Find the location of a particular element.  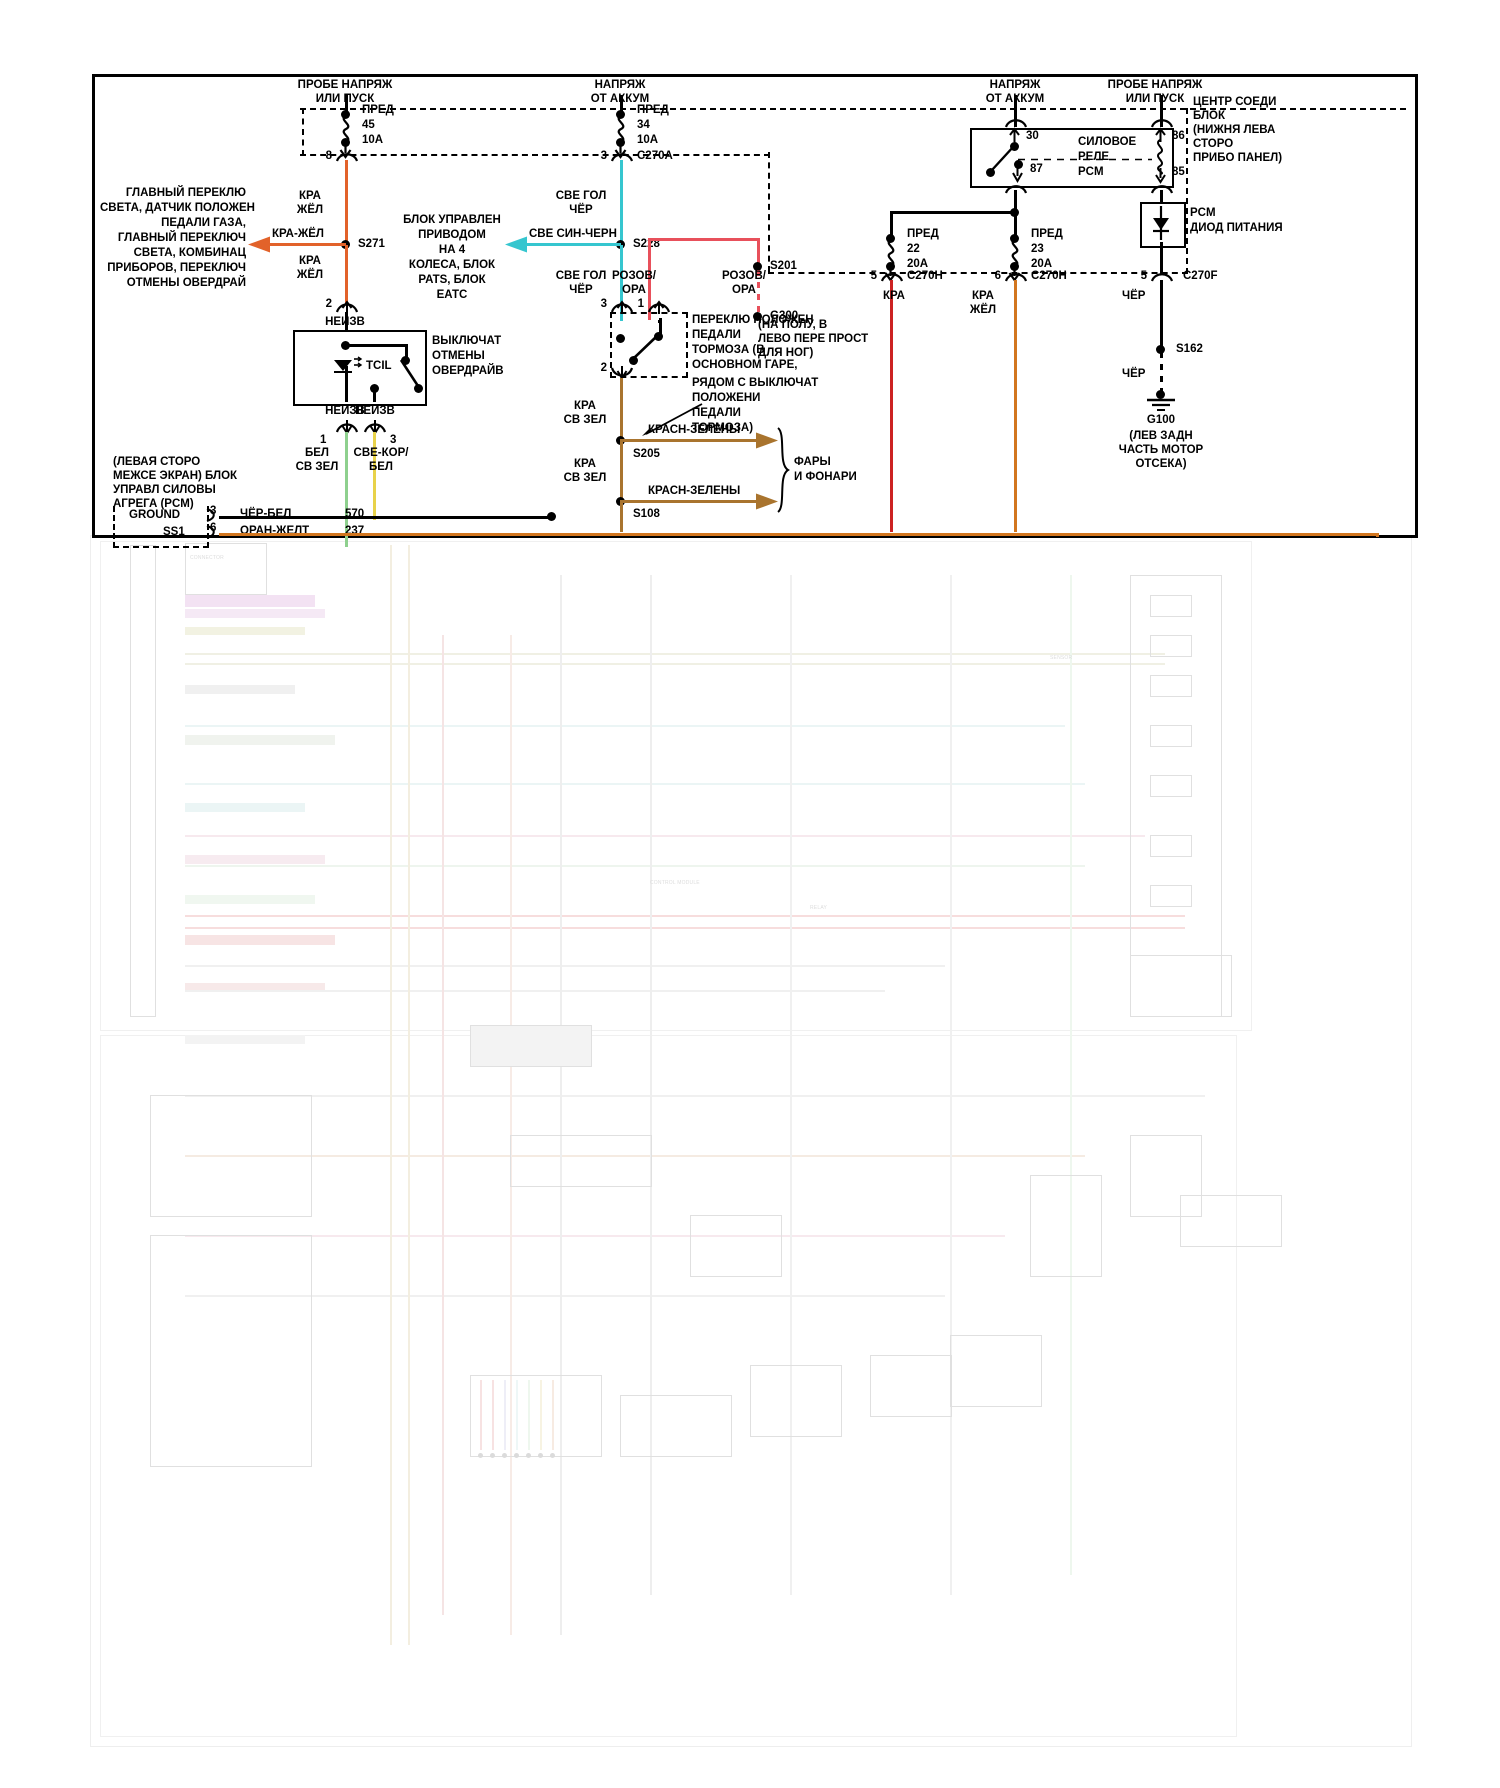

connector-c270a-icon is located at coordinates (622, 157).